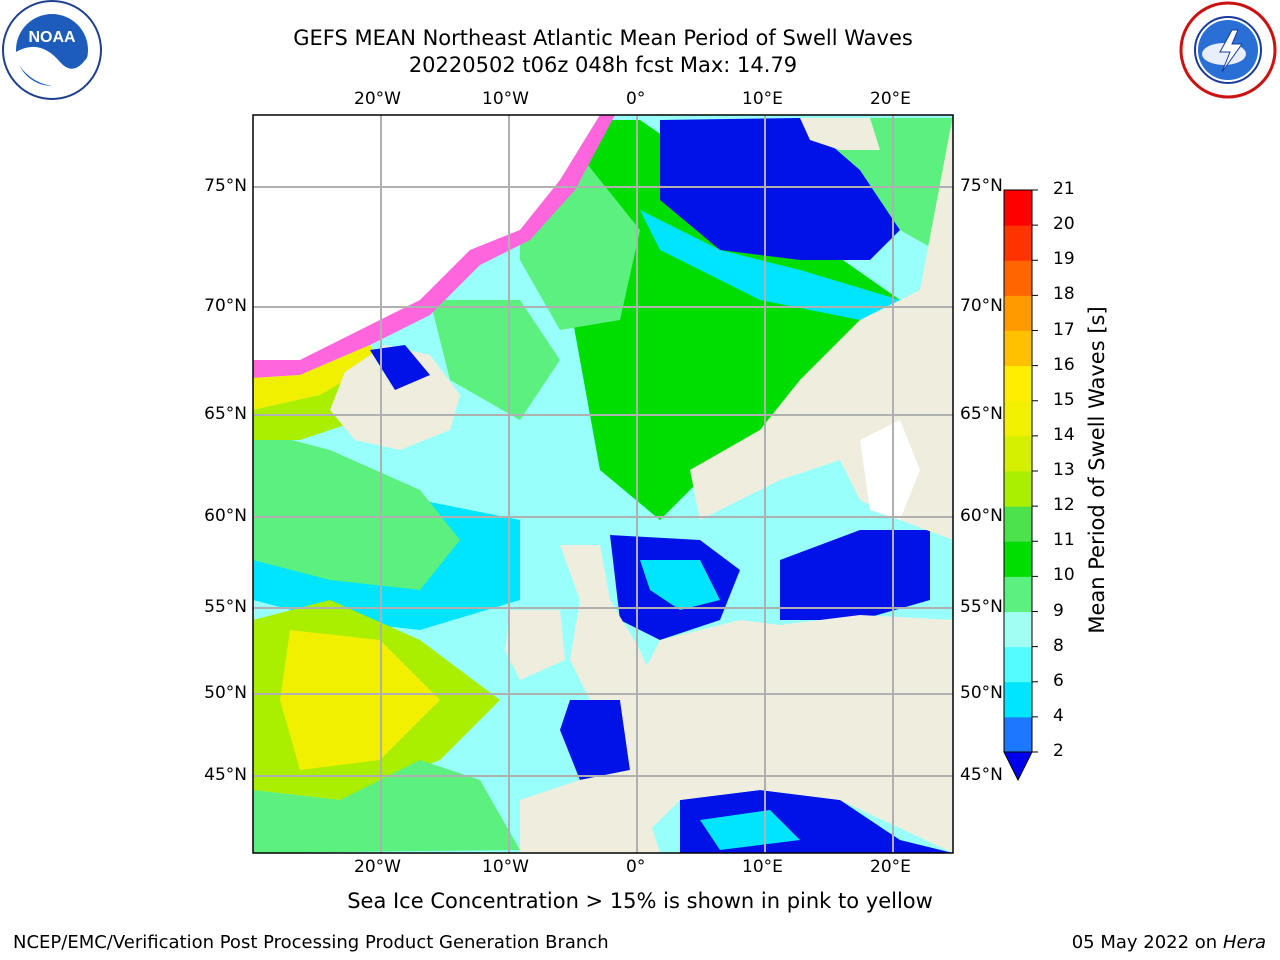 The height and width of the screenshot is (960, 1280). Describe the element at coordinates (225, 414) in the screenshot. I see `lat-label-left: 65°N` at that location.